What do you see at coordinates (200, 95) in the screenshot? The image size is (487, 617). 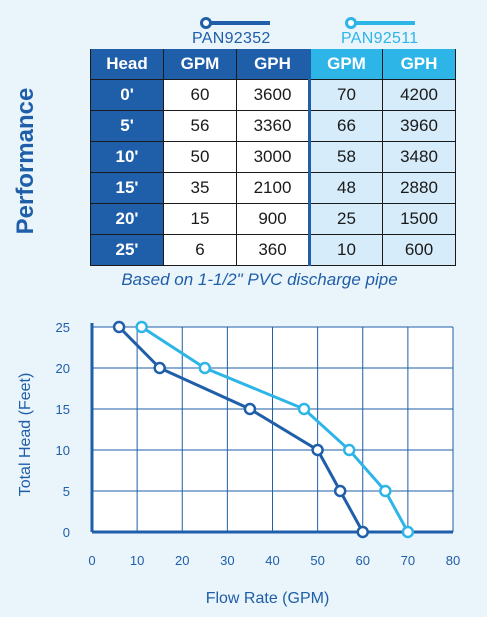 I see `cell-gpm-a: 60` at bounding box center [200, 95].